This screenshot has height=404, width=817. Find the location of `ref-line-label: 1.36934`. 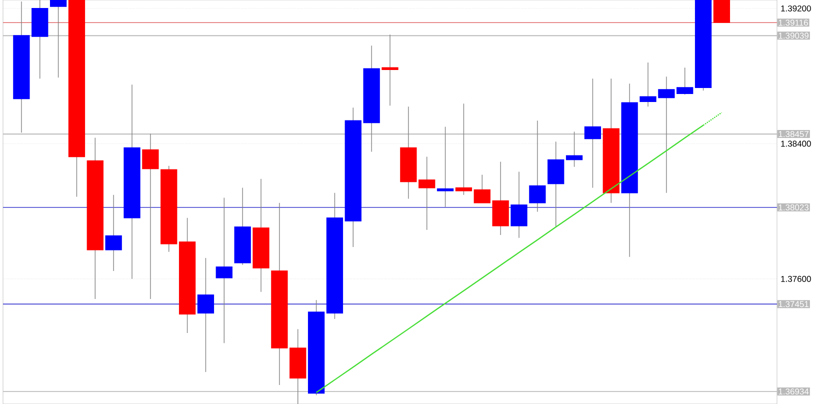

ref-line-label: 1.36934 is located at coordinates (793, 391).